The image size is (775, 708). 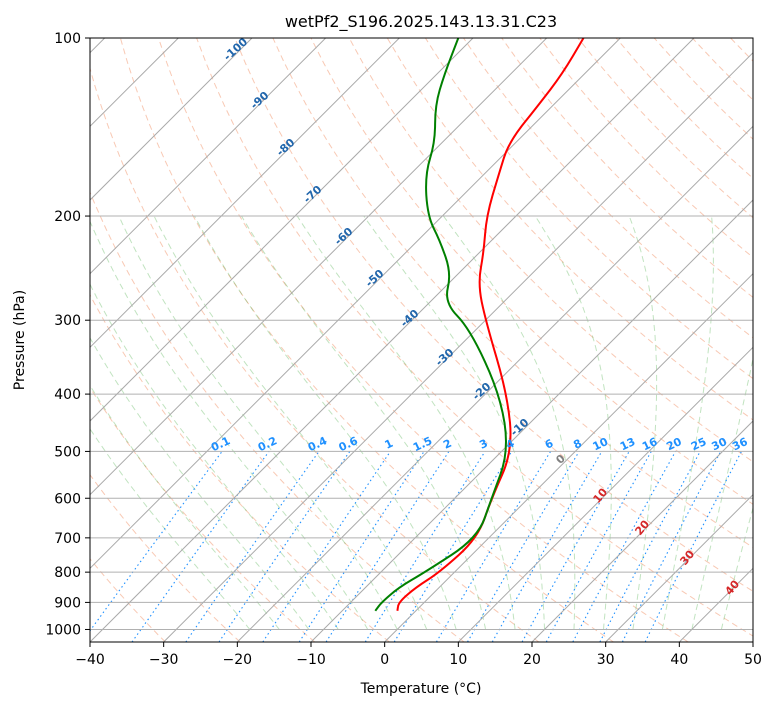 What do you see at coordinates (67, 573) in the screenshot?
I see `y-tick-label: 800` at bounding box center [67, 573].